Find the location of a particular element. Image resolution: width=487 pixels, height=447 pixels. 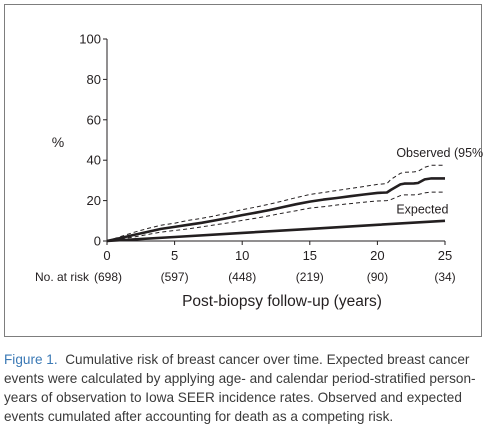

series-line-observed-lower-95-ci is located at coordinates (275, 216).